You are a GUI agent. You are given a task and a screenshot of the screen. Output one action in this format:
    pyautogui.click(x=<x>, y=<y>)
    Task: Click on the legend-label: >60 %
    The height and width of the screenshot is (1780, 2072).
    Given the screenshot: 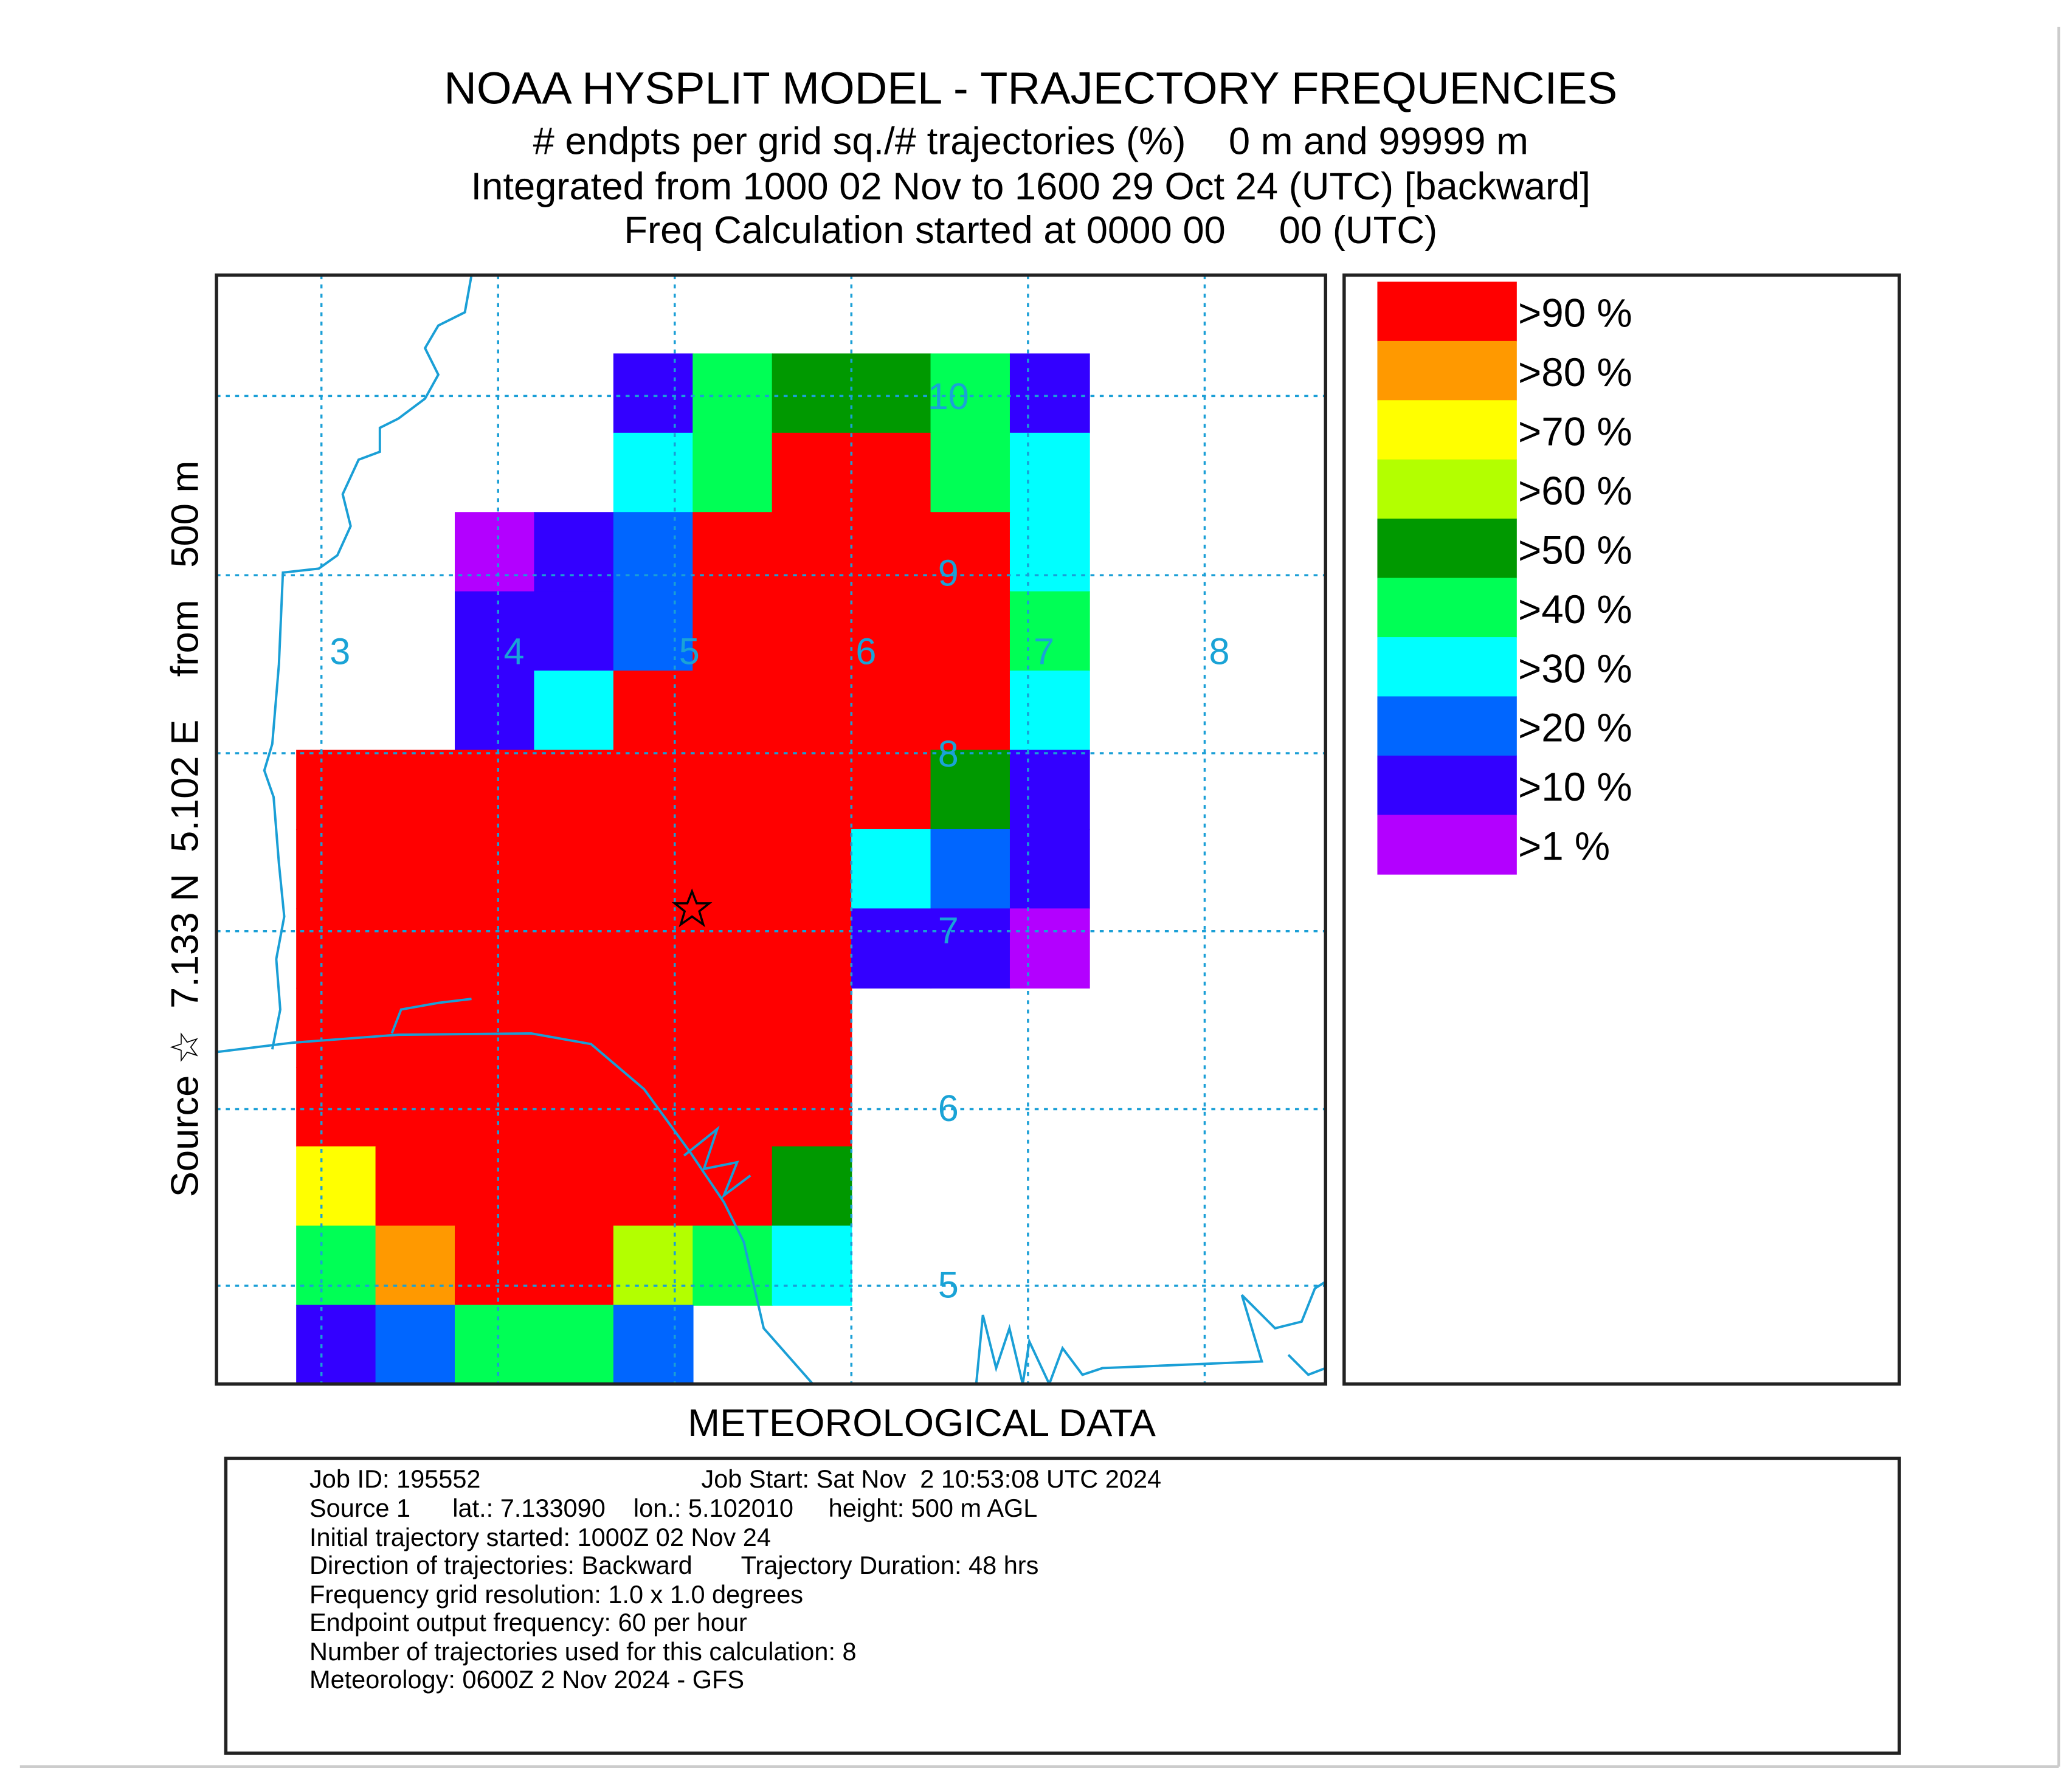 What is the action you would take?
    pyautogui.click(x=1575, y=491)
    